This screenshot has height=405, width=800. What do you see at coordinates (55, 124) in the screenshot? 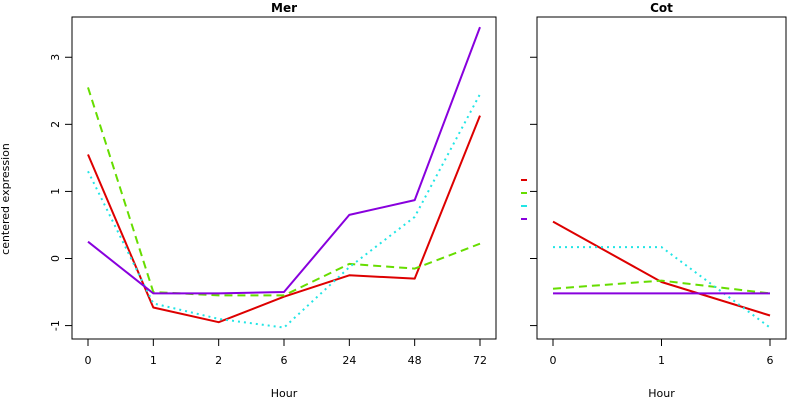
I see `y-tick-label: 2` at bounding box center [55, 124].